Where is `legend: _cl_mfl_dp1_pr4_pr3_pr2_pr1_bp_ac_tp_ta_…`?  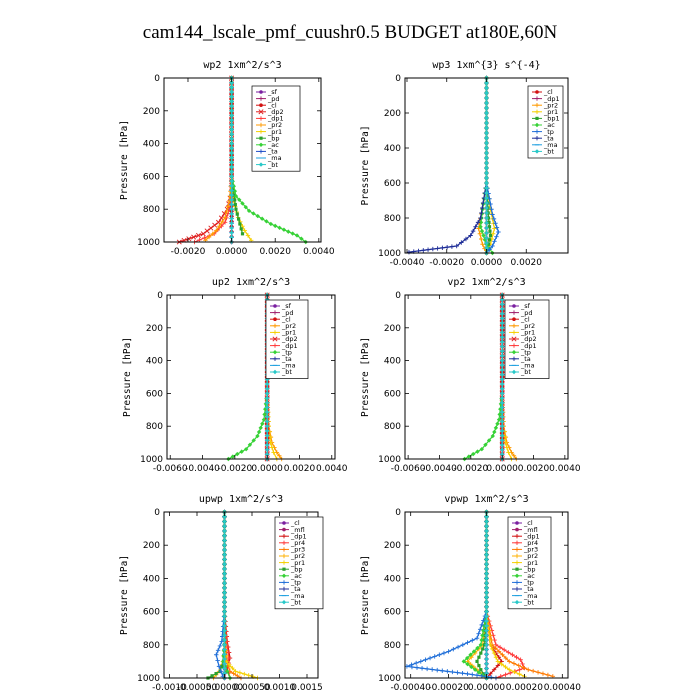
legend: _cl_mfl_dp1_pr4_pr3_pr2_pr1_bp_ac_tp_ta_… is located at coordinates (299, 563).